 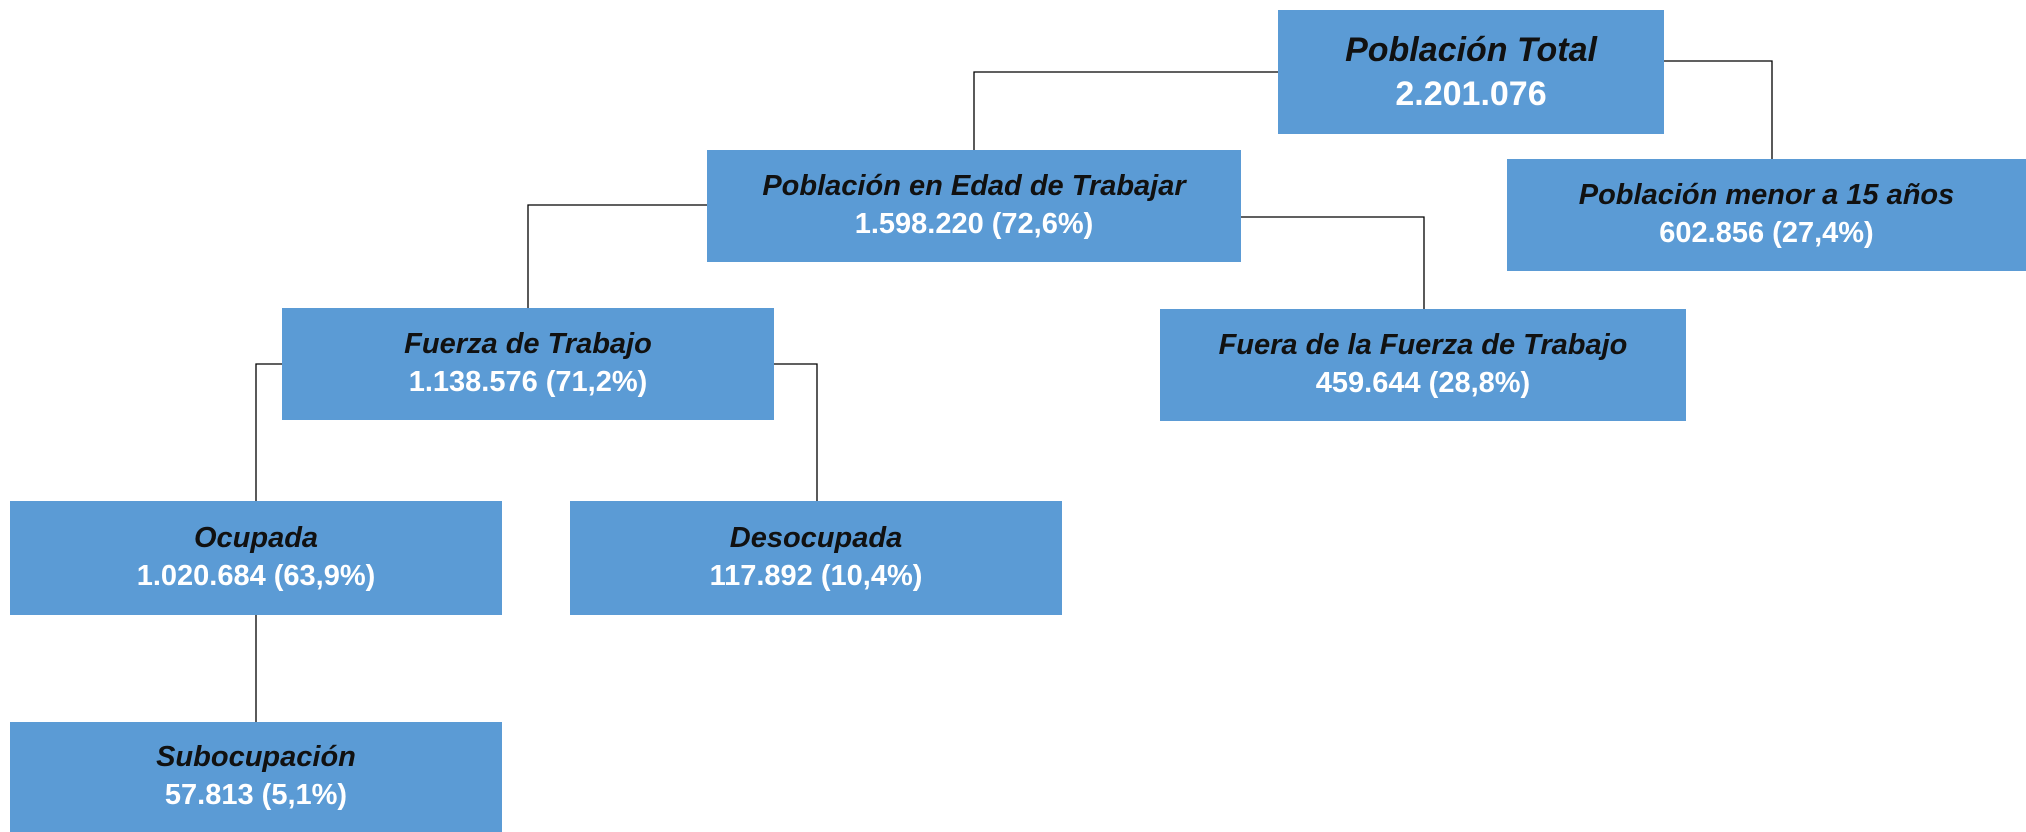 I want to click on node-value: 117.892 (10,4%), so click(x=816, y=576).